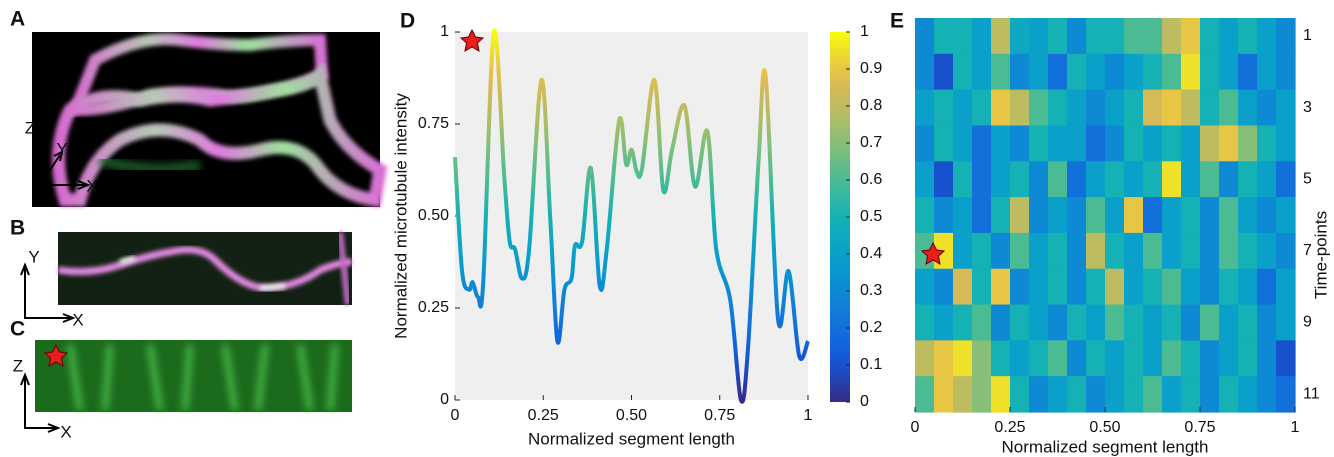 This screenshot has height=457, width=1334. What do you see at coordinates (444, 31) in the screenshot?
I see `y-tick-label: 1` at bounding box center [444, 31].